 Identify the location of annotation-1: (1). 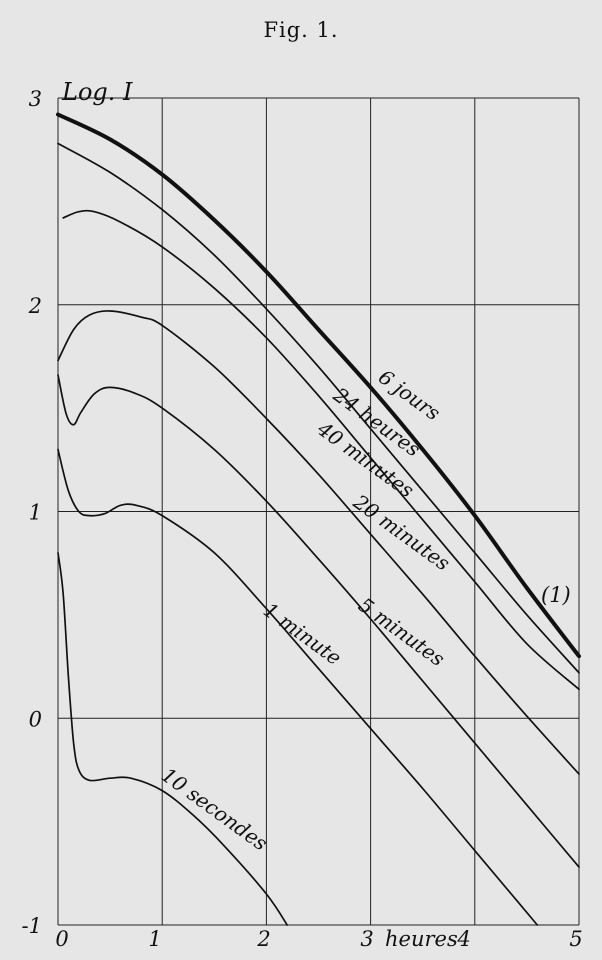
(556, 595).